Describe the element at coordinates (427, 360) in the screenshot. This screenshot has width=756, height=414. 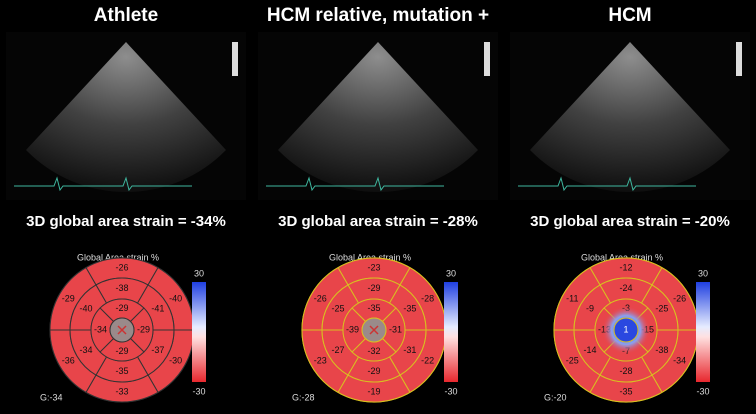
I see `segment-value: -22` at that location.